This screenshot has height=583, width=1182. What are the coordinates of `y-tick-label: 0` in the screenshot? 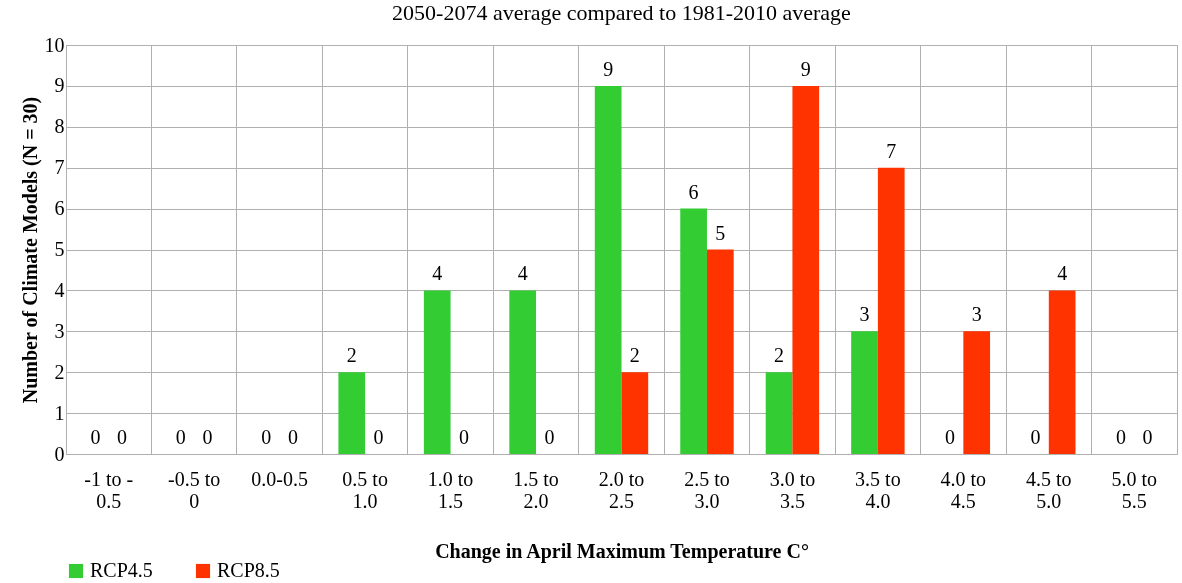 It's located at (59, 453).